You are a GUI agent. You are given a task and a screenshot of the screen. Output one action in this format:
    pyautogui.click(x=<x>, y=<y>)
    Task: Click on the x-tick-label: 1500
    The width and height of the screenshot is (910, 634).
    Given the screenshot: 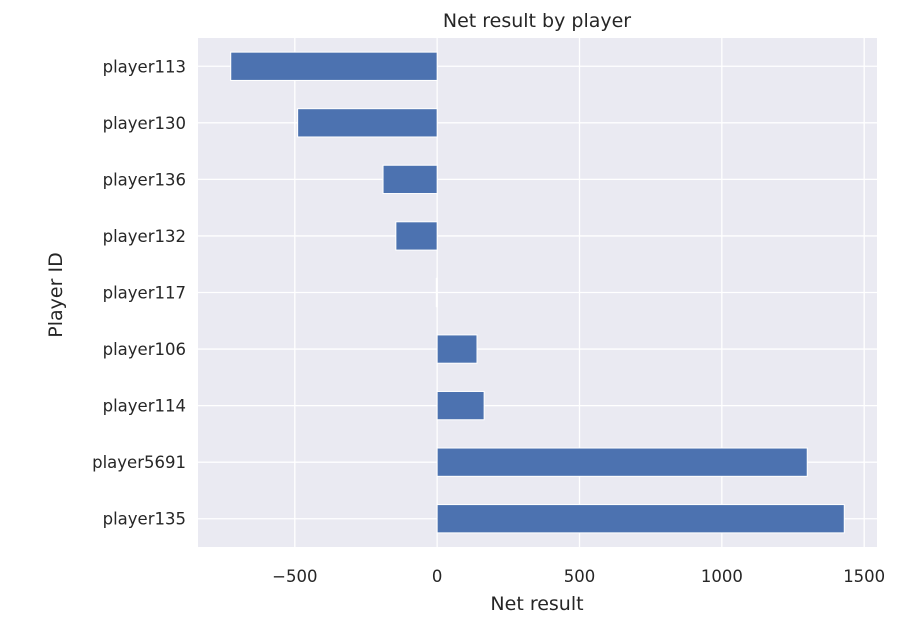 What is the action you would take?
    pyautogui.click(x=864, y=576)
    